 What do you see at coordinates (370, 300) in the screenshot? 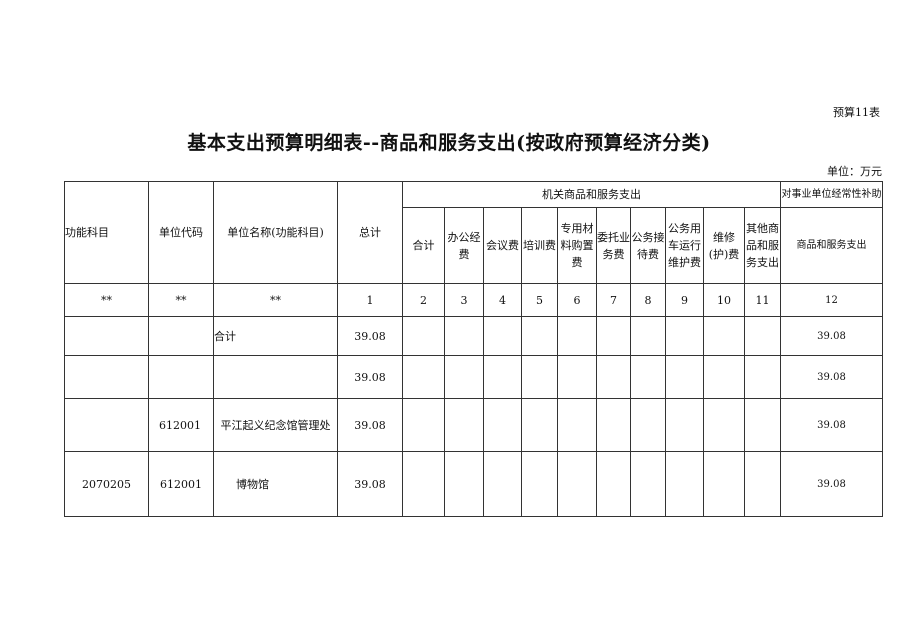
I see `index-cell: 1` at bounding box center [370, 300].